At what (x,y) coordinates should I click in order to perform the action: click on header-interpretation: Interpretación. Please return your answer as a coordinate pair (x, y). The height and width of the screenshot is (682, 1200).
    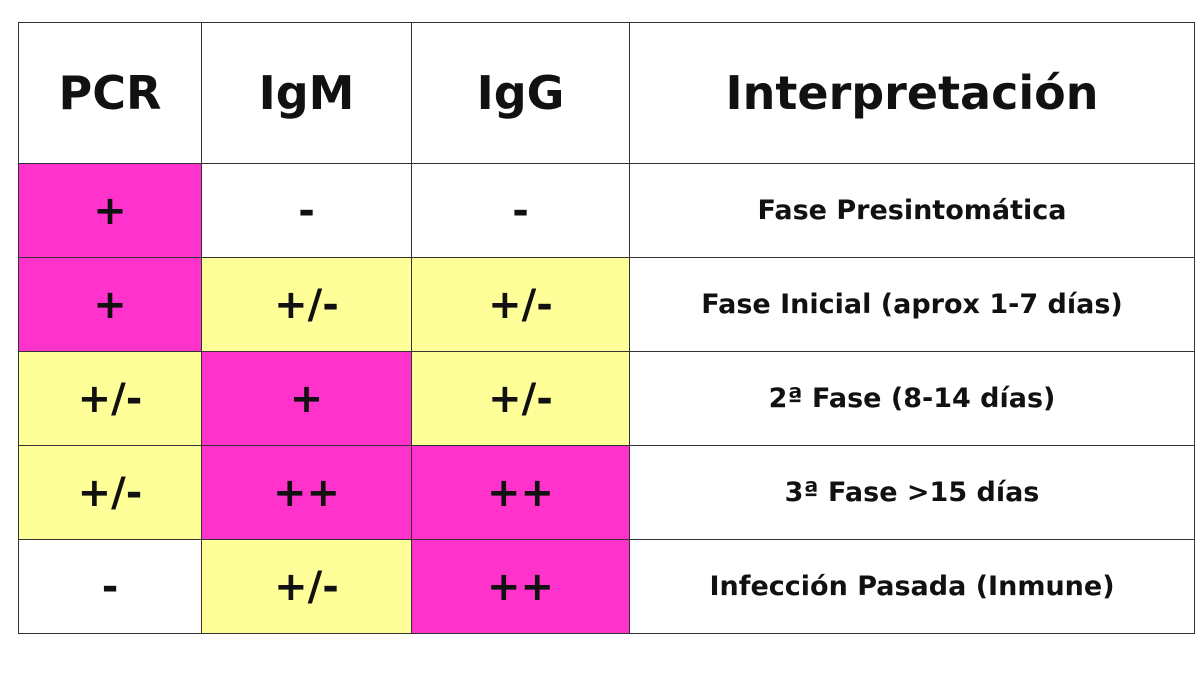
    Looking at the image, I should click on (912, 93).